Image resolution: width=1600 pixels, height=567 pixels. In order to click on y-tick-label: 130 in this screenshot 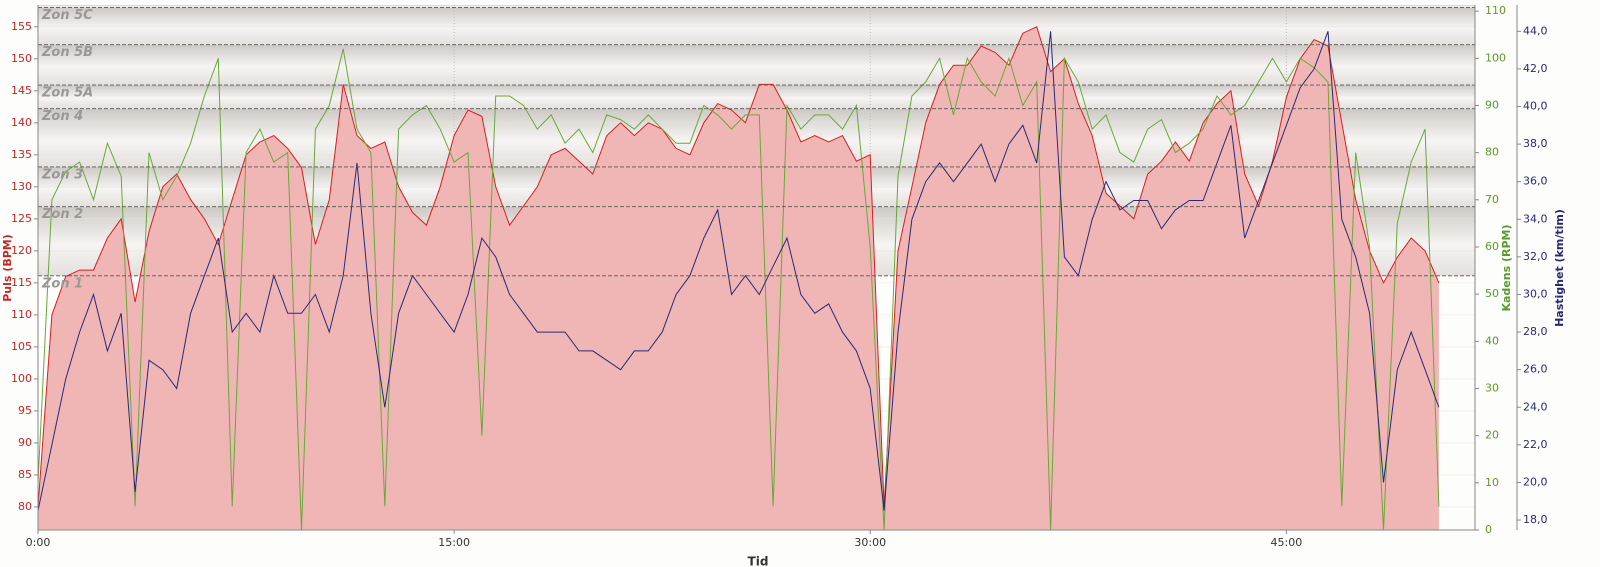, I will do `click(21, 186)`.